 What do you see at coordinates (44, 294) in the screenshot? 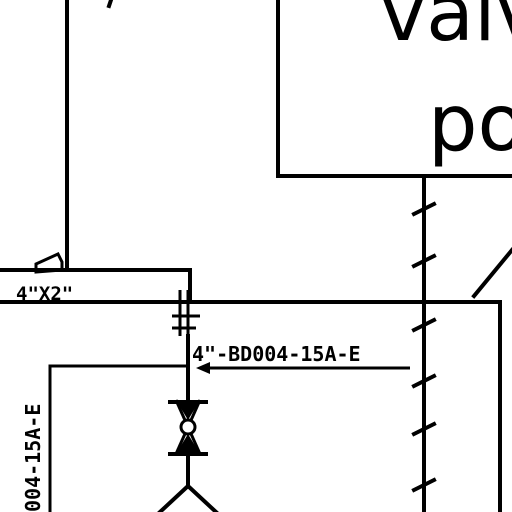
I see `reducer-label: 4"X2"` at bounding box center [44, 294].